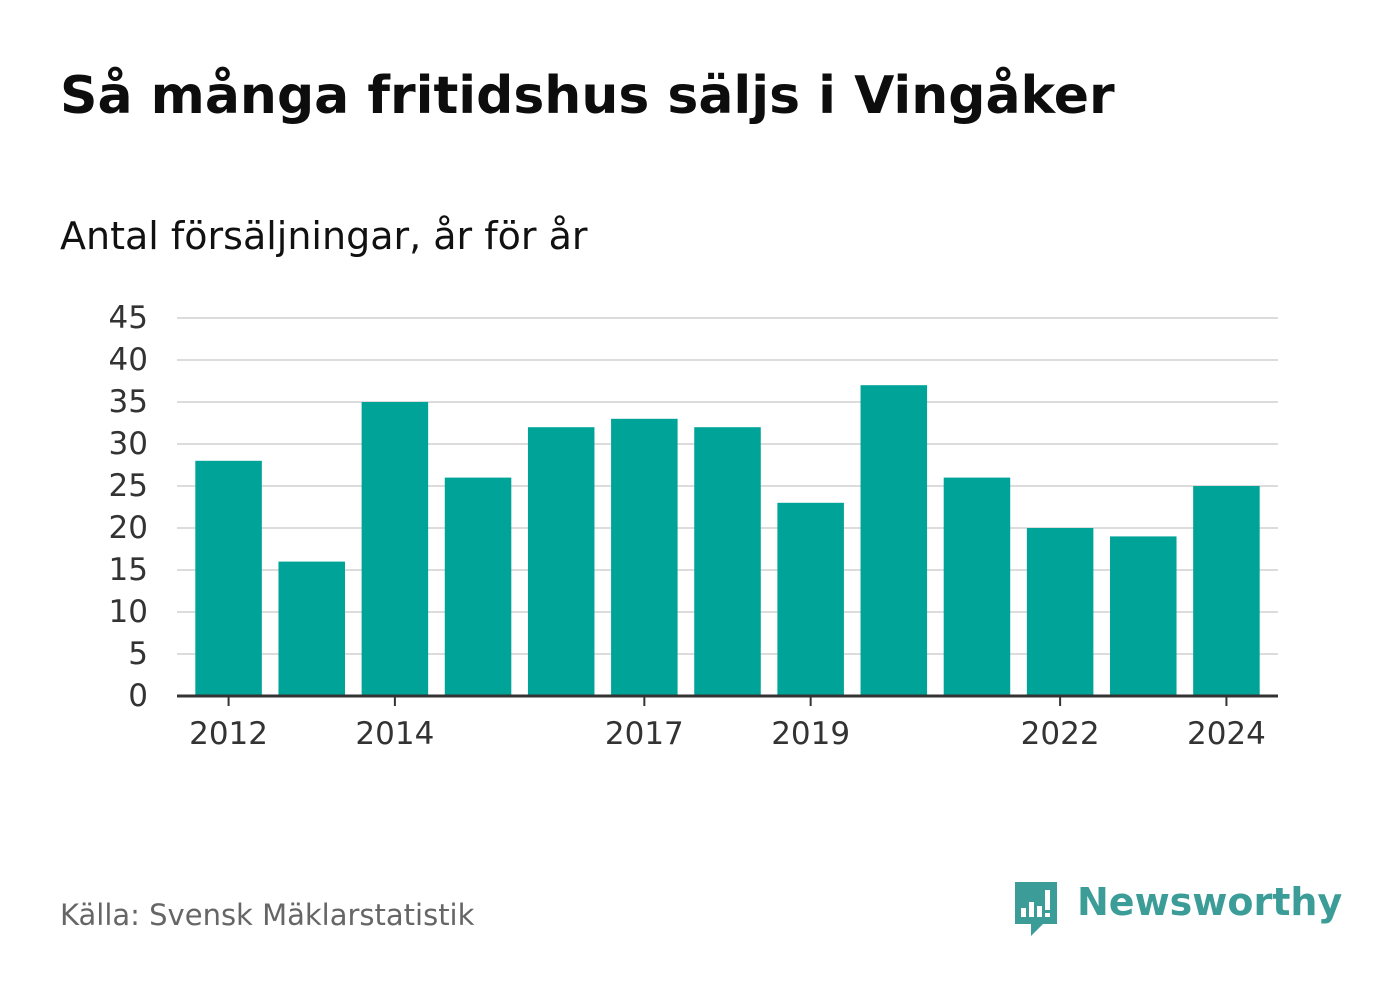 Image resolution: width=1382 pixels, height=999 pixels. What do you see at coordinates (128, 528) in the screenshot?
I see `y-tick-label: 20` at bounding box center [128, 528].